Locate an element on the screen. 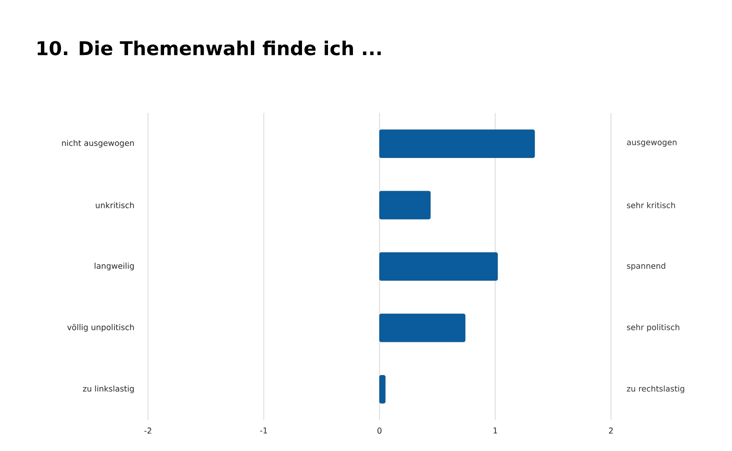 The width and height of the screenshot is (732, 451). y-tick-label: zu linkslastig is located at coordinates (108, 389).